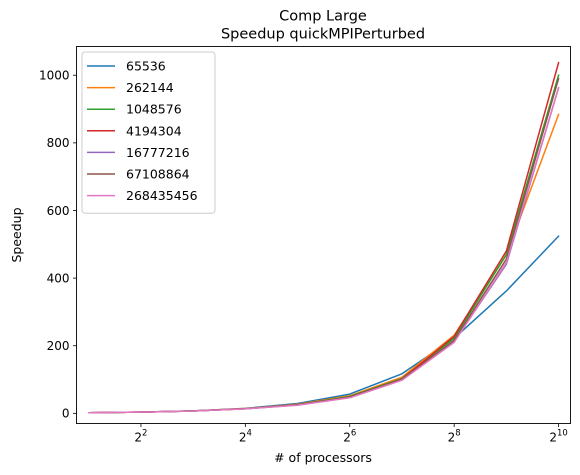 The width and height of the screenshot is (580, 475). Describe the element at coordinates (150, 87) in the screenshot. I see `legend-label-262144: 262144` at that location.